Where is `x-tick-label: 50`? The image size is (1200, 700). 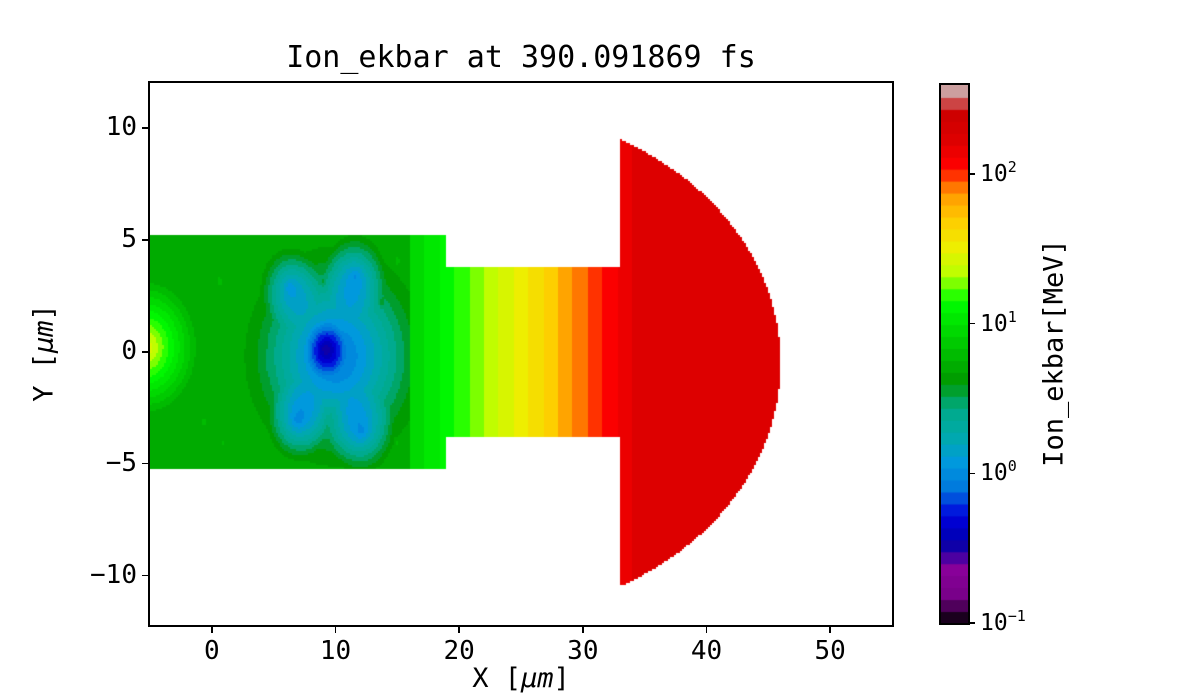 x-tick-label: 50 is located at coordinates (830, 651).